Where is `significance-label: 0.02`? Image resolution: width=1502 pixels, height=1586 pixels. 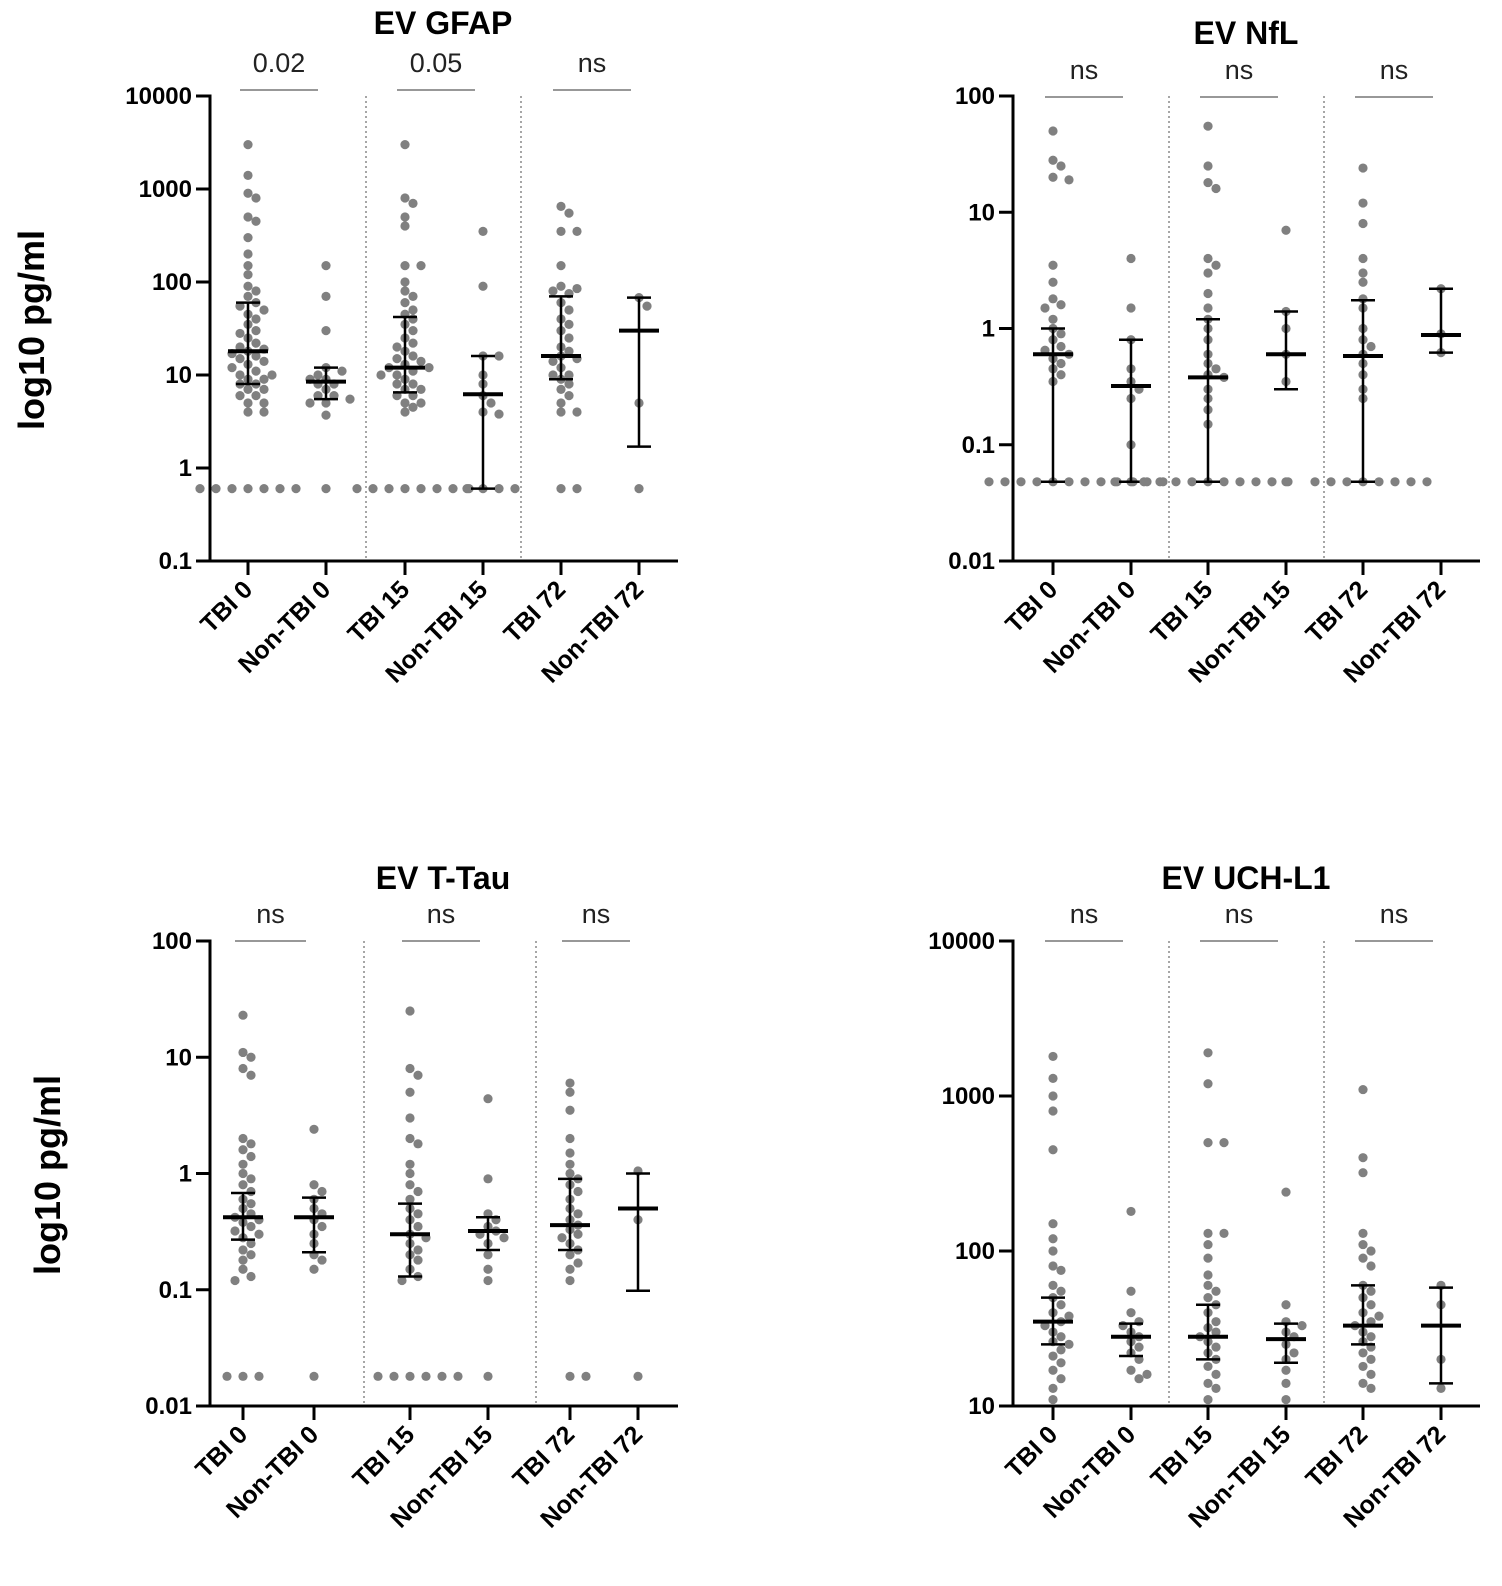 significance-label: 0.02 is located at coordinates (279, 63).